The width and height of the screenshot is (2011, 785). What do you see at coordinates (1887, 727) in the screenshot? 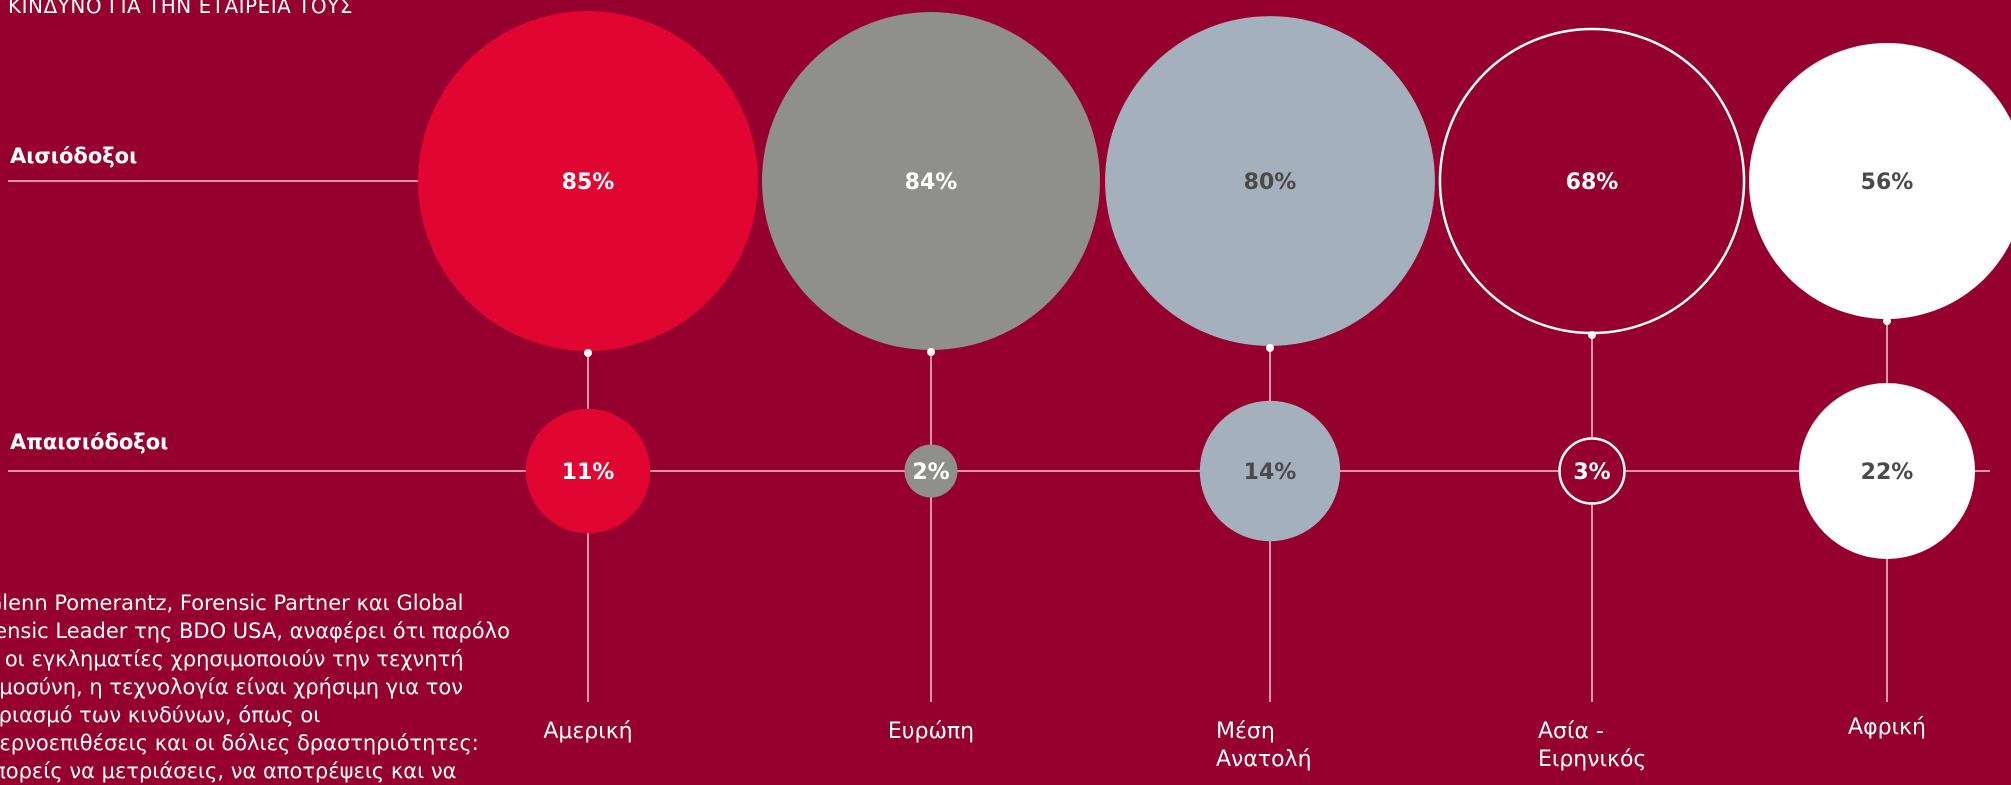
I see `region-label: Αφρική` at bounding box center [1887, 727].